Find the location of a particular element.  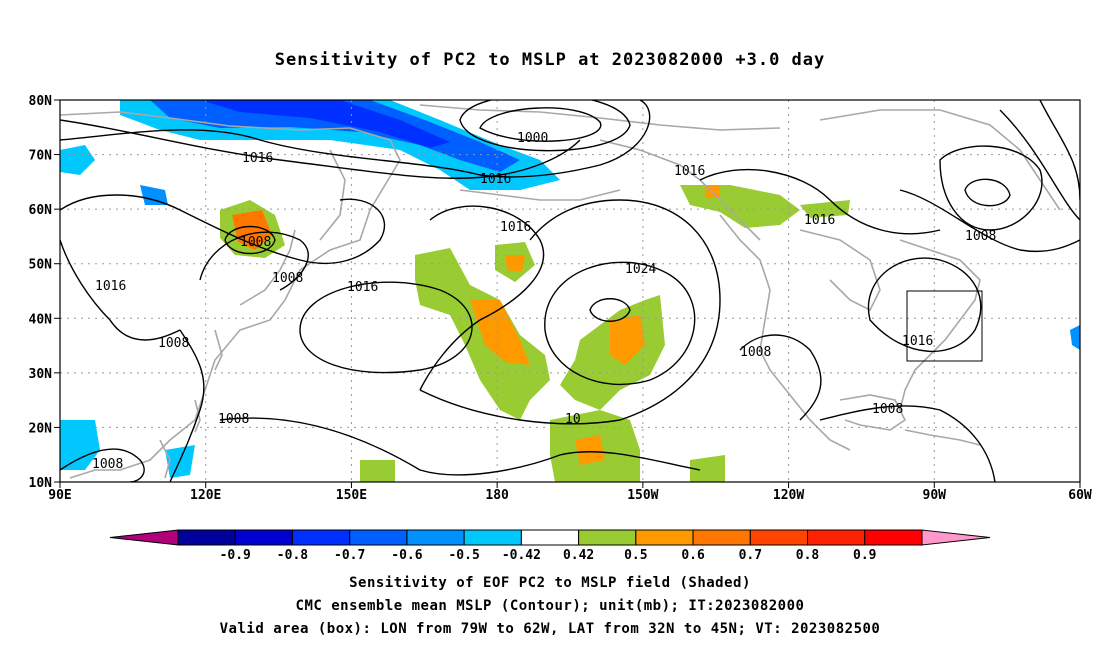

shade-negative-arctic-deep is located at coordinates (325, 124).